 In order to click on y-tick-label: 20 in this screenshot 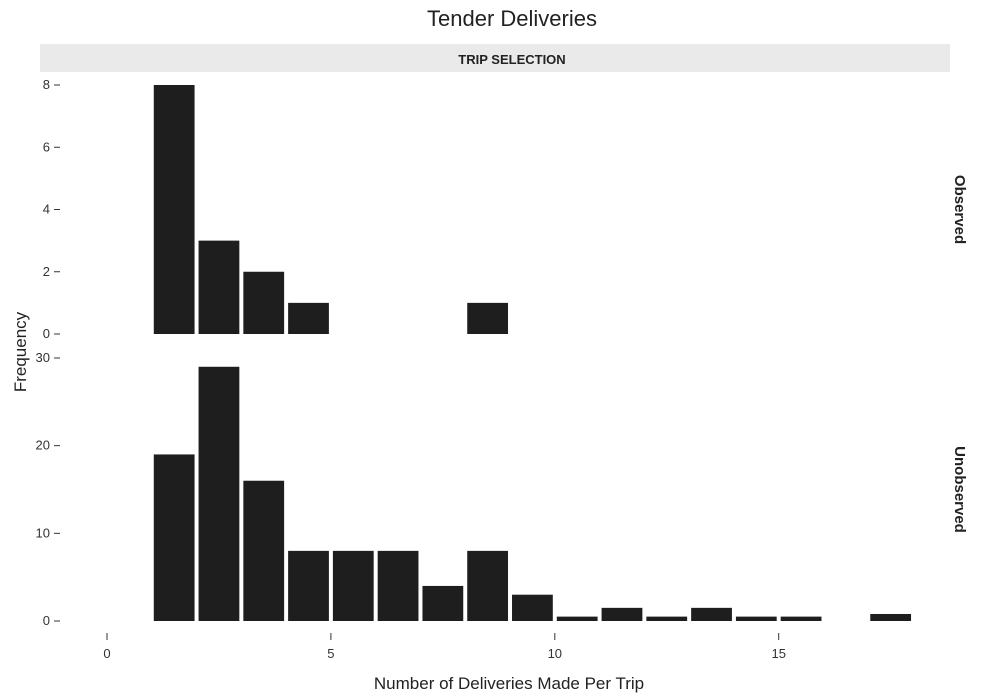, I will do `click(43, 445)`.